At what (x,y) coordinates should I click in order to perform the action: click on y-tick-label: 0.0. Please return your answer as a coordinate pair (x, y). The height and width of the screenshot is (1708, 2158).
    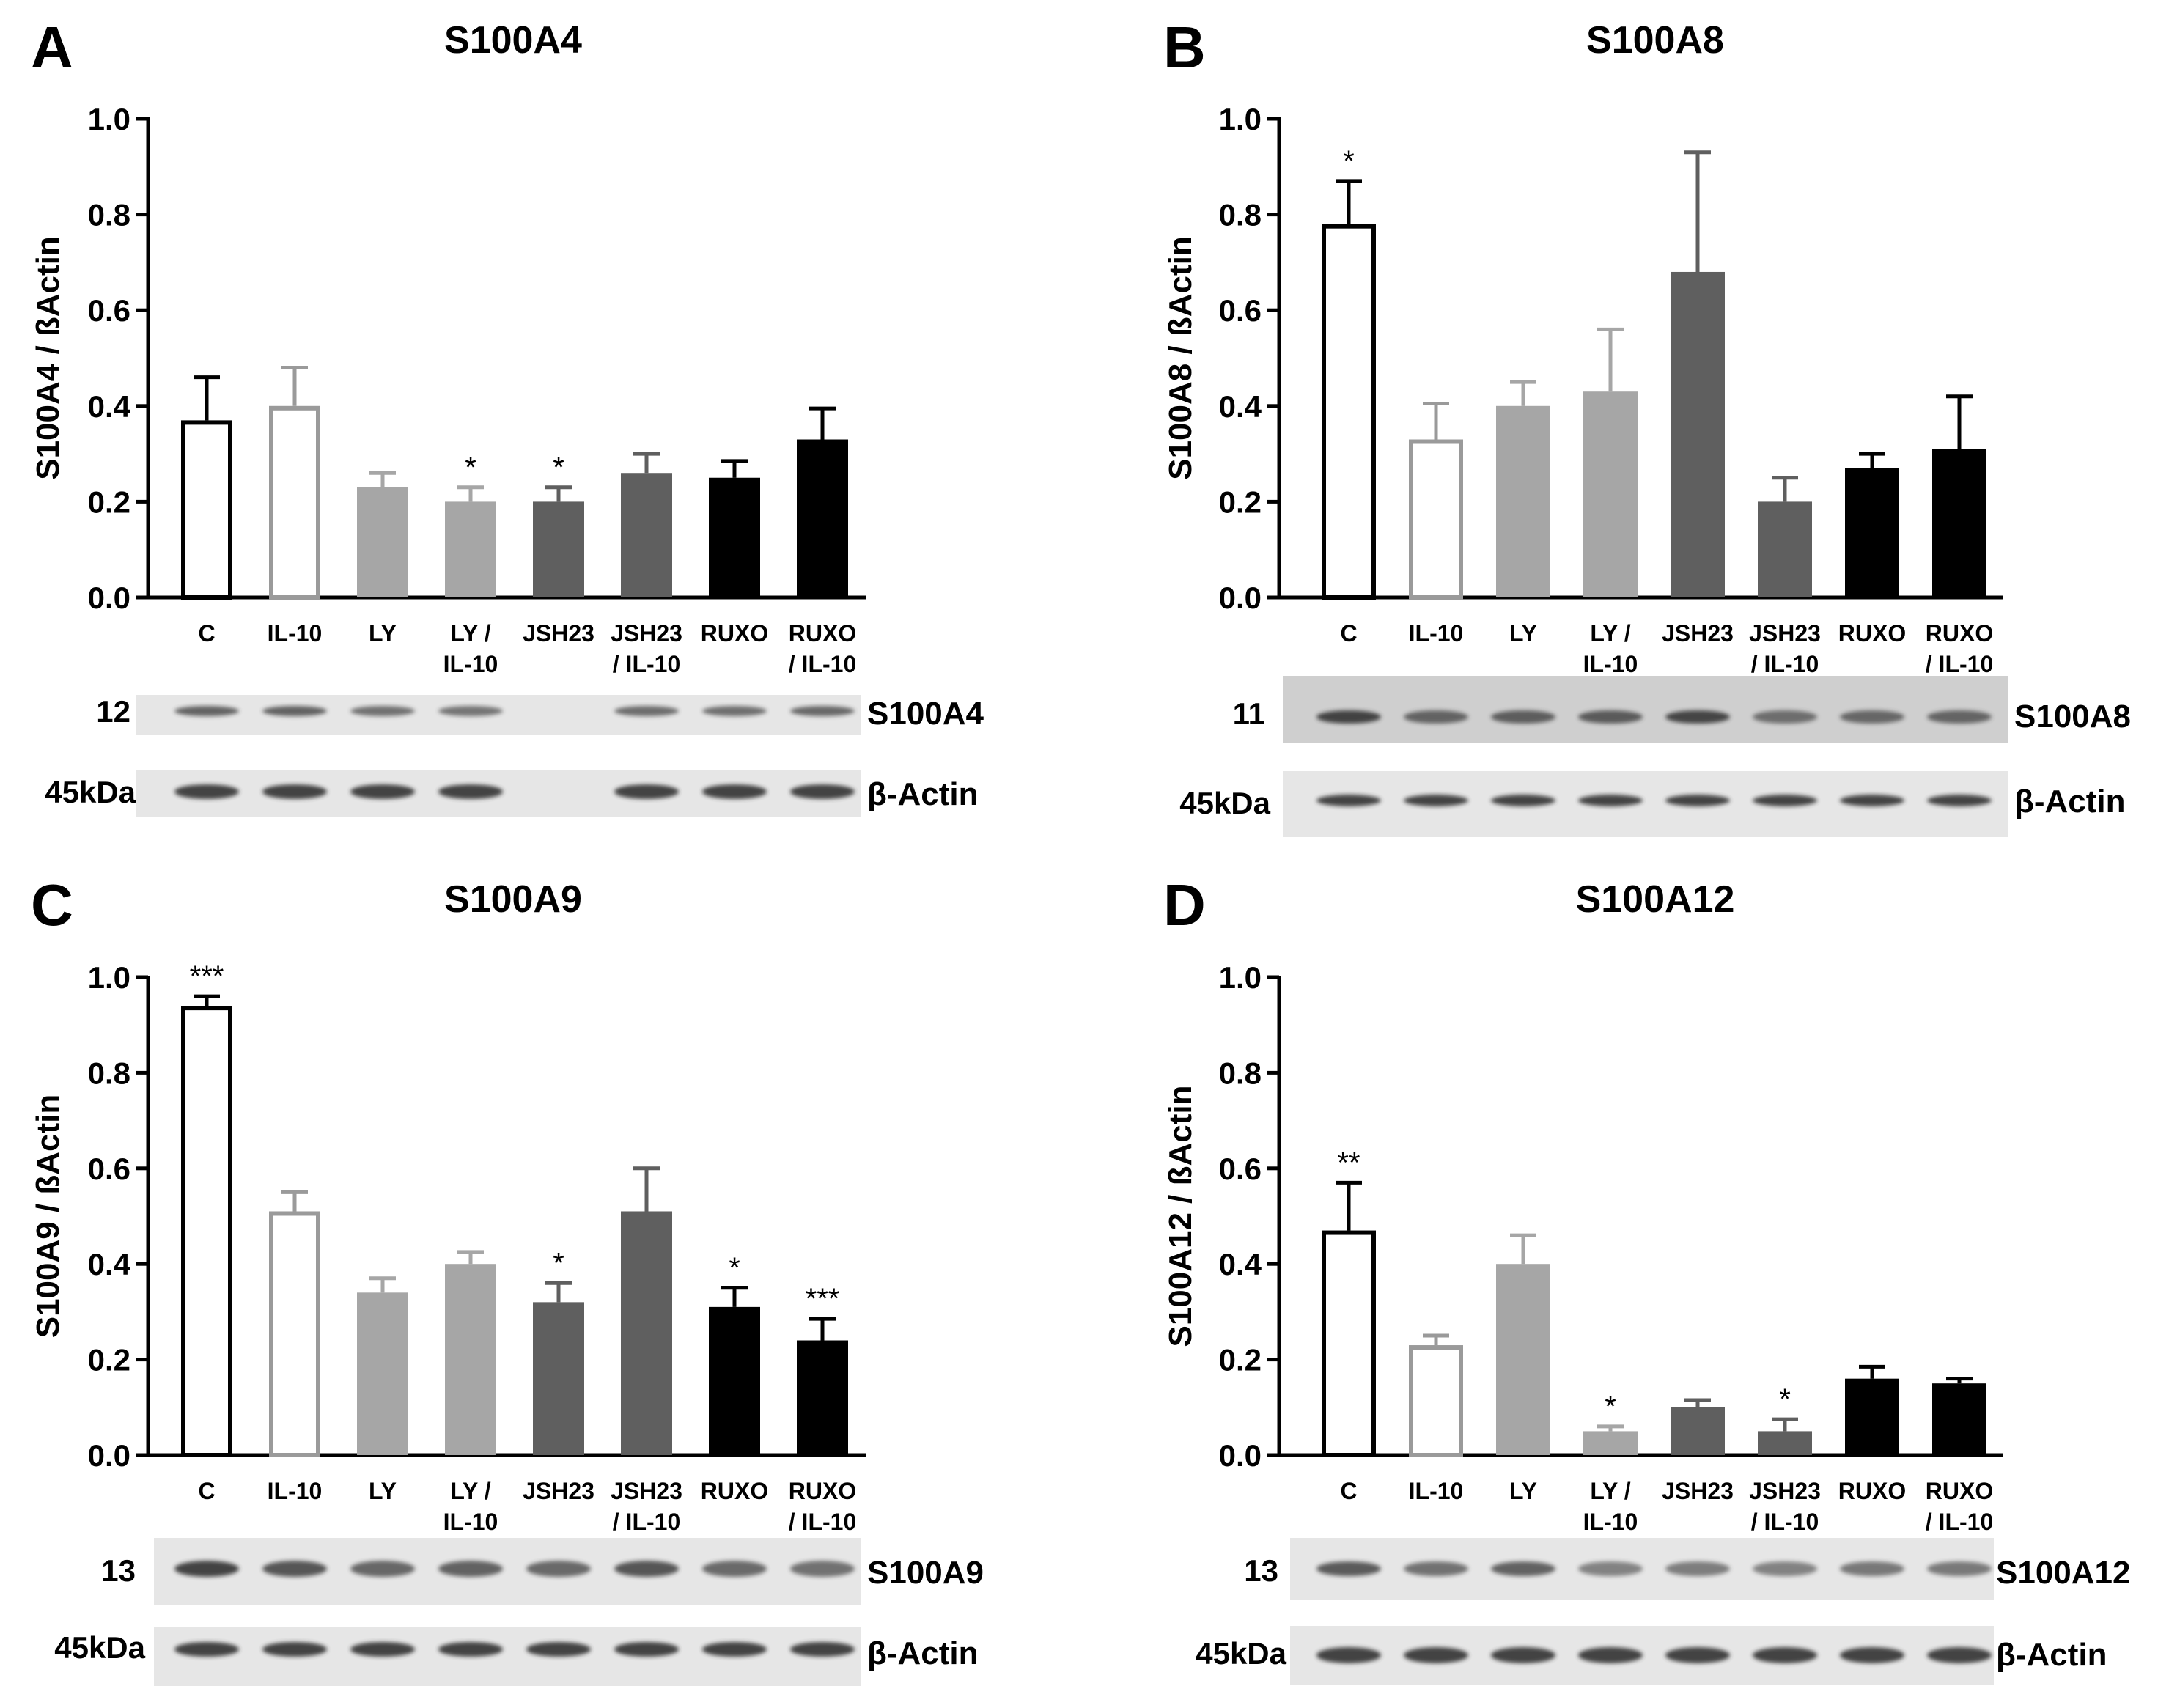
    Looking at the image, I should click on (1240, 1455).